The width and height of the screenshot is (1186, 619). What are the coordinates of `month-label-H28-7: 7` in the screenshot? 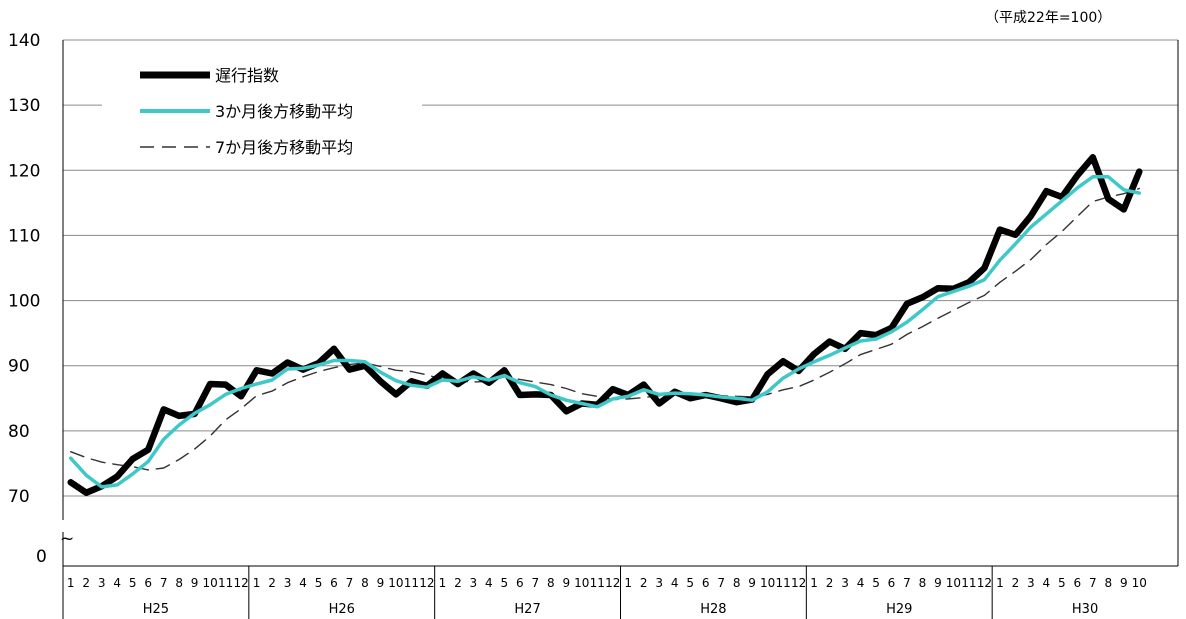 It's located at (721, 583).